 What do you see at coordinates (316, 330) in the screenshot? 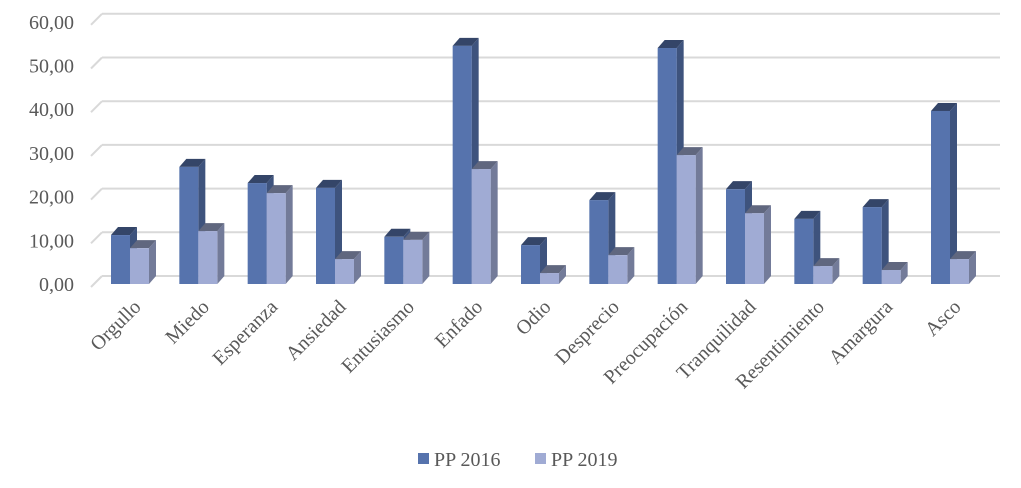
I see `x-tick-label: Ansiedad` at bounding box center [316, 330].